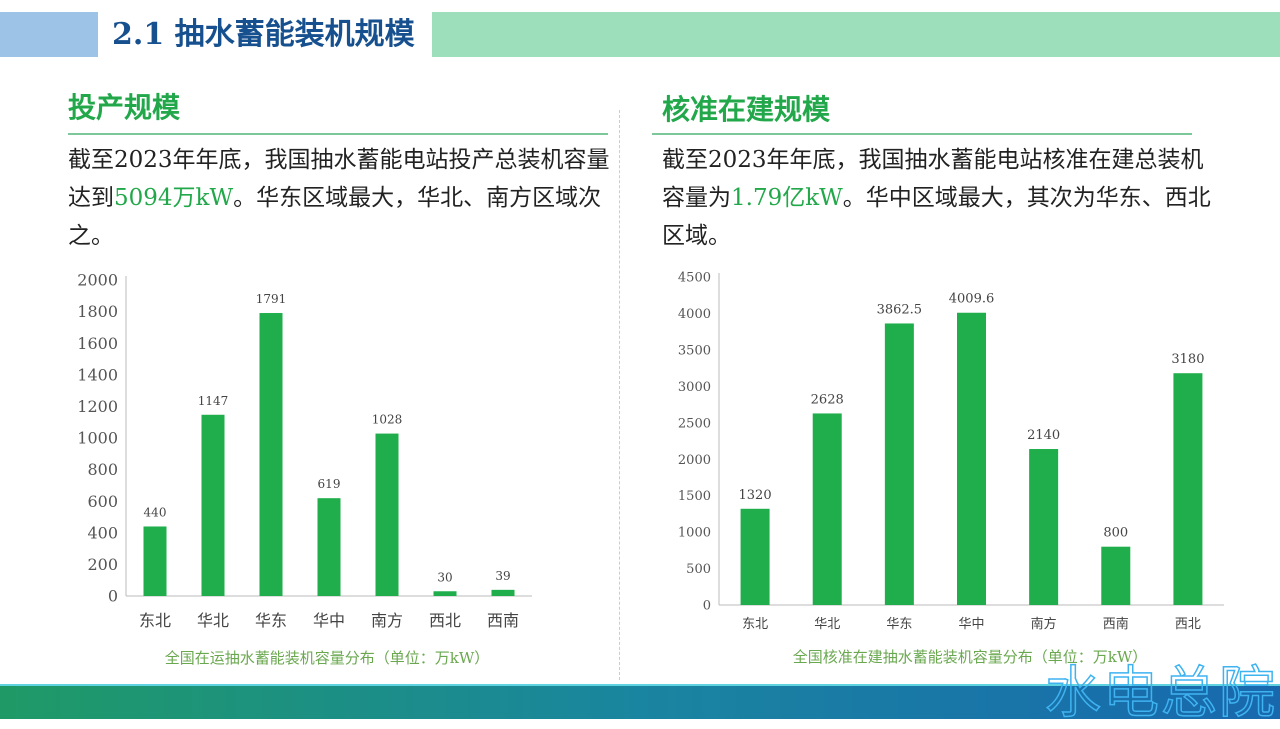 The width and height of the screenshot is (1280, 729). I want to click on y-tick-label: 1500, so click(694, 496).